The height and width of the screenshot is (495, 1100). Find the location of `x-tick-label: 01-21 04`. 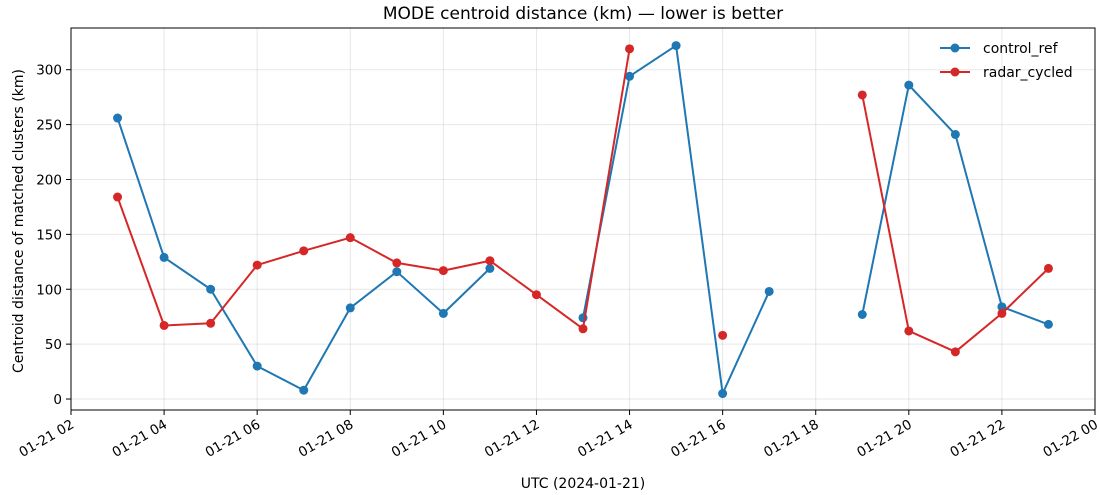

x-tick-label: 01-21 04 is located at coordinates (140, 439).